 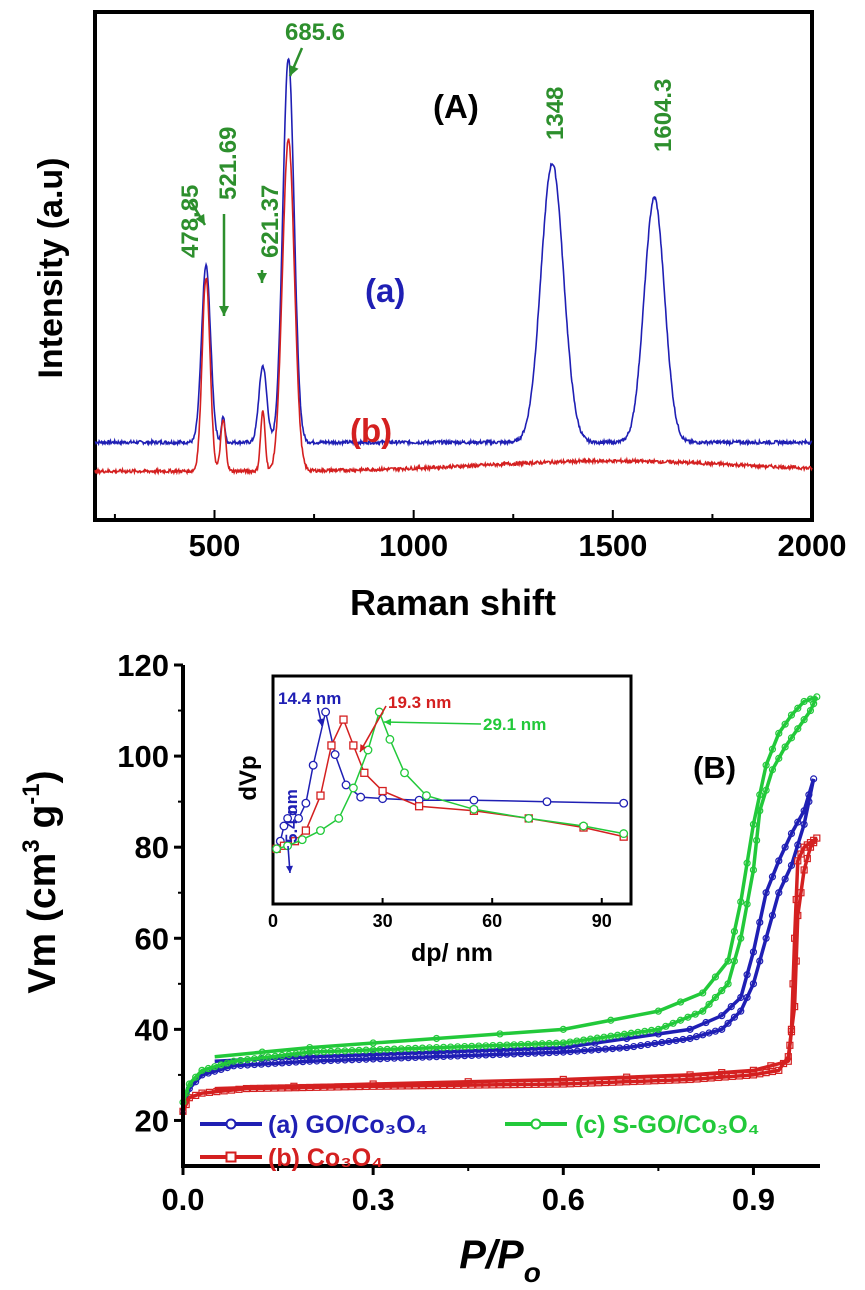 What do you see at coordinates (325, 1158) in the screenshot?
I see `legend-label-co3o4: (b) Co₃O₄` at bounding box center [325, 1158].